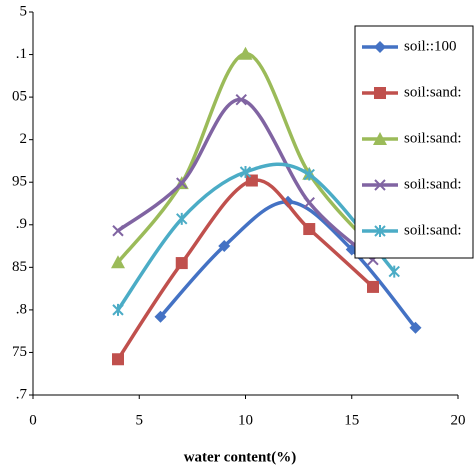 The width and height of the screenshot is (474, 474). What do you see at coordinates (140, 420) in the screenshot?
I see `x-tick-label: 5` at bounding box center [140, 420].